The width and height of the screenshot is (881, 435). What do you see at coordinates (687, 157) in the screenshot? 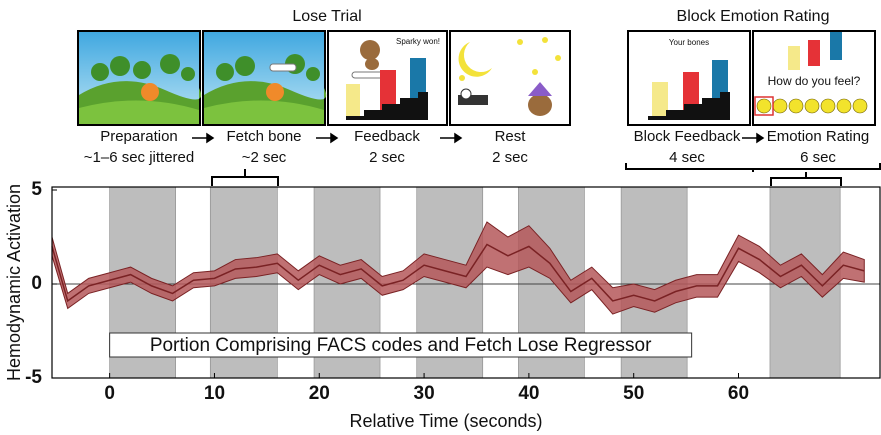
I see `step-duration: 4 sec` at bounding box center [687, 157].